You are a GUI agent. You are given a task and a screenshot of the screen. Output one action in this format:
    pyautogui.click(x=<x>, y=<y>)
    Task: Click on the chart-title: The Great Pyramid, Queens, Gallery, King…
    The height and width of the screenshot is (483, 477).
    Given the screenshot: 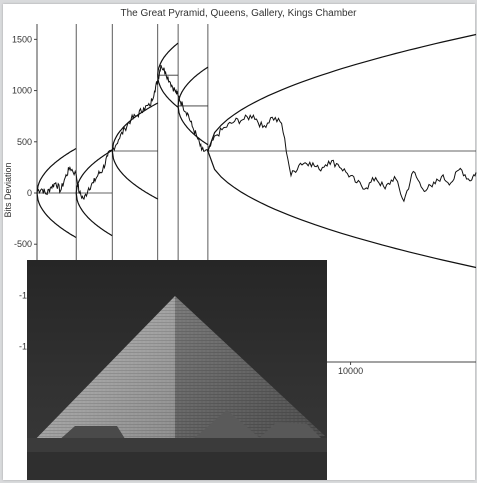 What is the action you would take?
    pyautogui.click(x=238, y=13)
    